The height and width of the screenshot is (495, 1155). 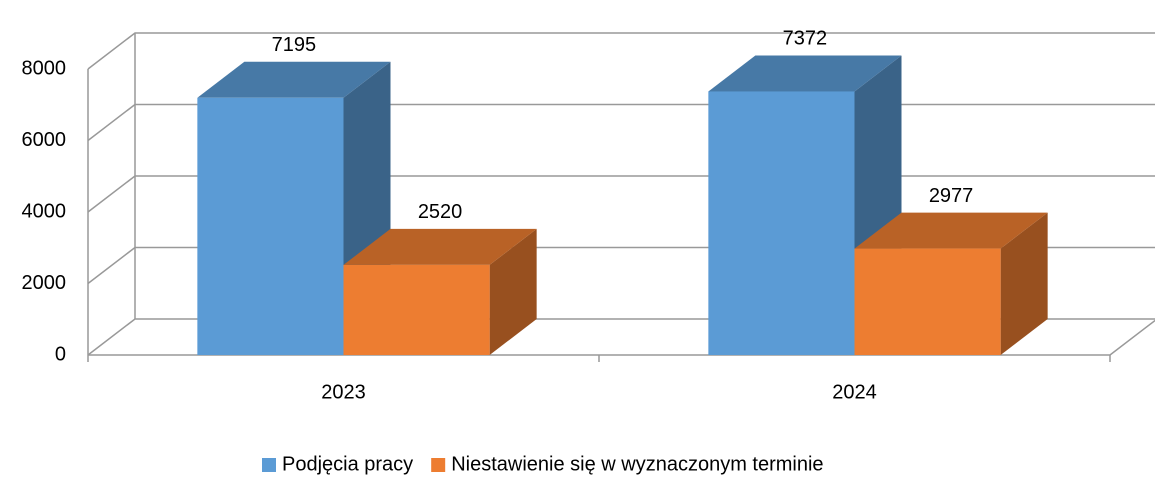 I want to click on x-tick-label: 2024, so click(x=854, y=392).